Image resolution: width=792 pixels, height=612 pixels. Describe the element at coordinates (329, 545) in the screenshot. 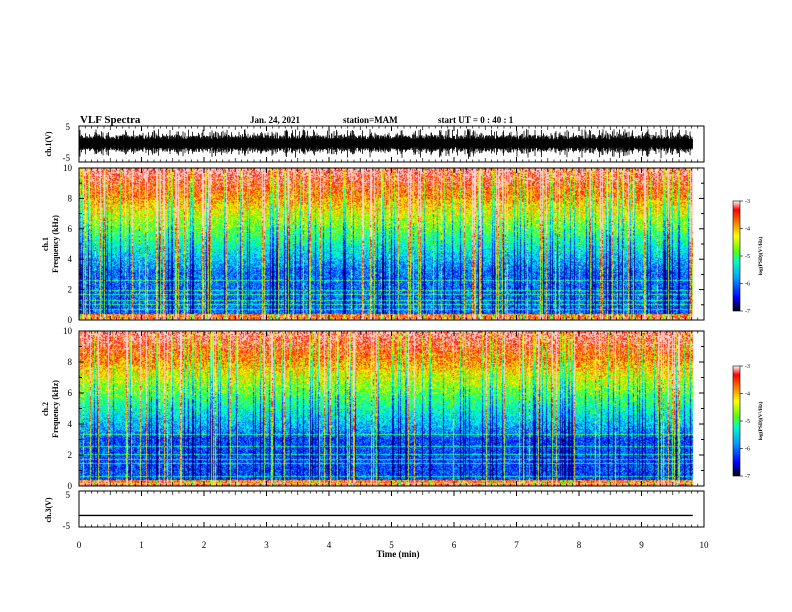

I see `x-tick-label-4: 4` at that location.